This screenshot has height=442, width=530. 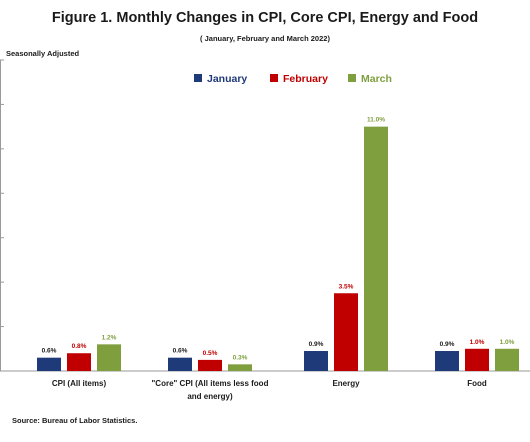 I want to click on legend-swatch-january, so click(x=198, y=78).